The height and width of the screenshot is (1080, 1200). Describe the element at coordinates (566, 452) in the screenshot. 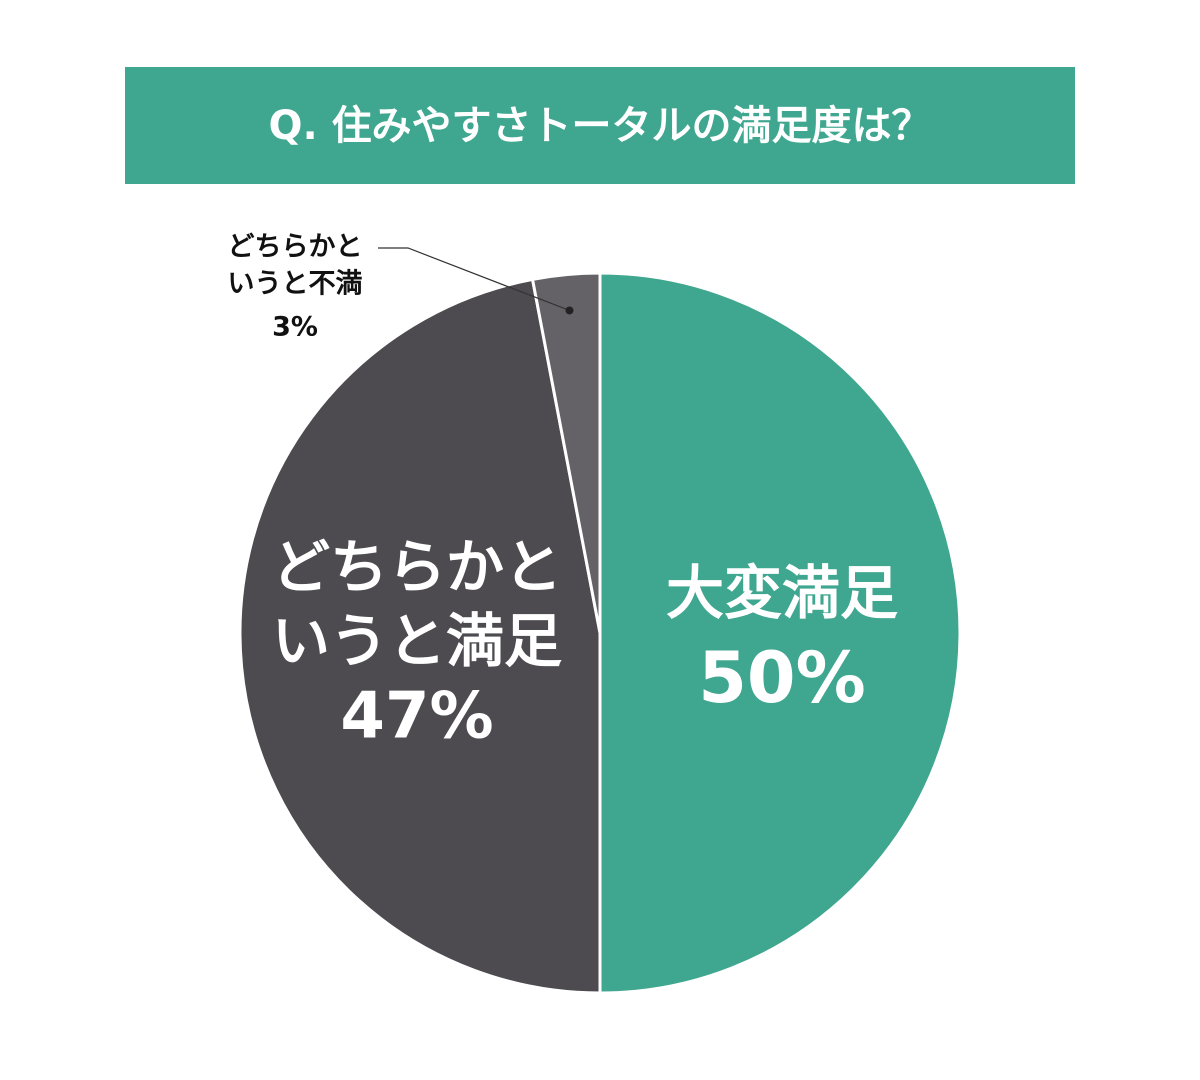

I see `pie-slice` at that location.